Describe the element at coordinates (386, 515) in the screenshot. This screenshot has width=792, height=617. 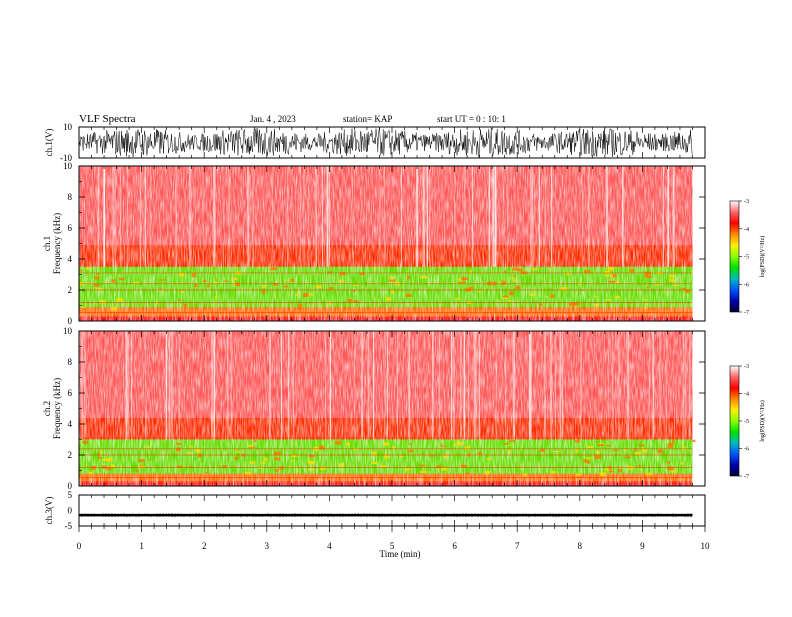
I see `ch3-waveform-band` at that location.